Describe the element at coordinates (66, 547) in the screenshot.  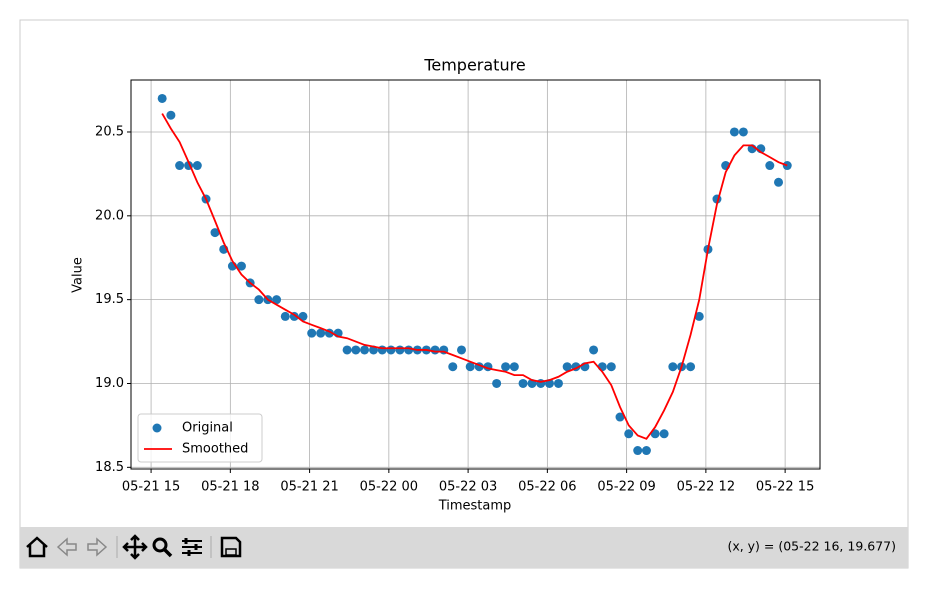
I see `back-button` at that location.